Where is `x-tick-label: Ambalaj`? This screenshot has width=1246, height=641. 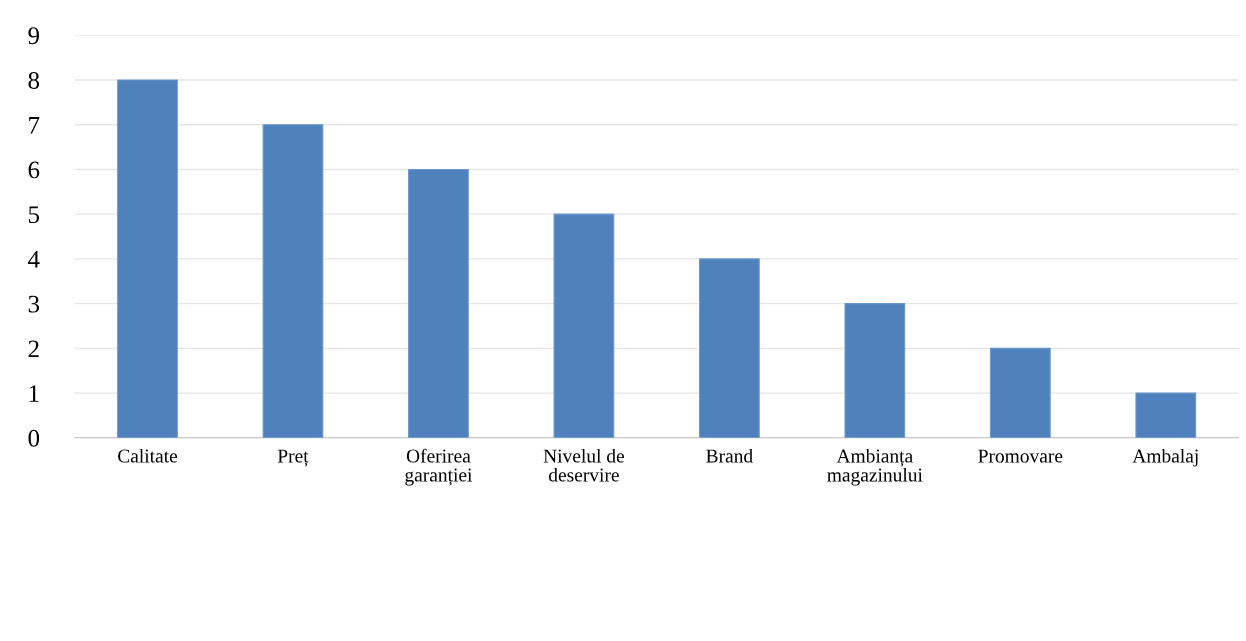 x-tick-label: Ambalaj is located at coordinates (1165, 457).